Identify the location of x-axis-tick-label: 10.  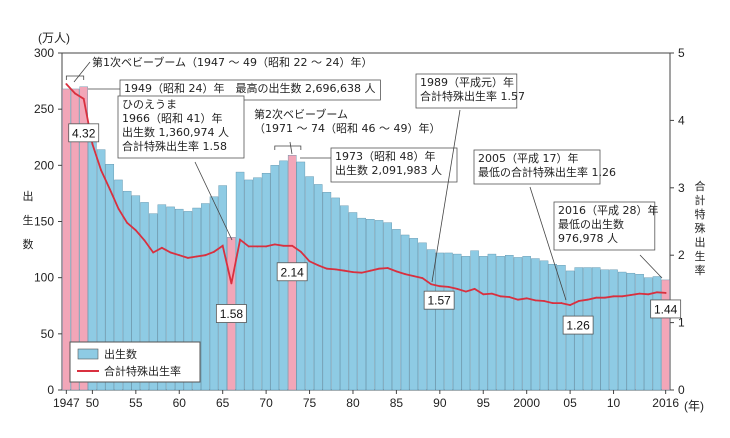
(614, 403).